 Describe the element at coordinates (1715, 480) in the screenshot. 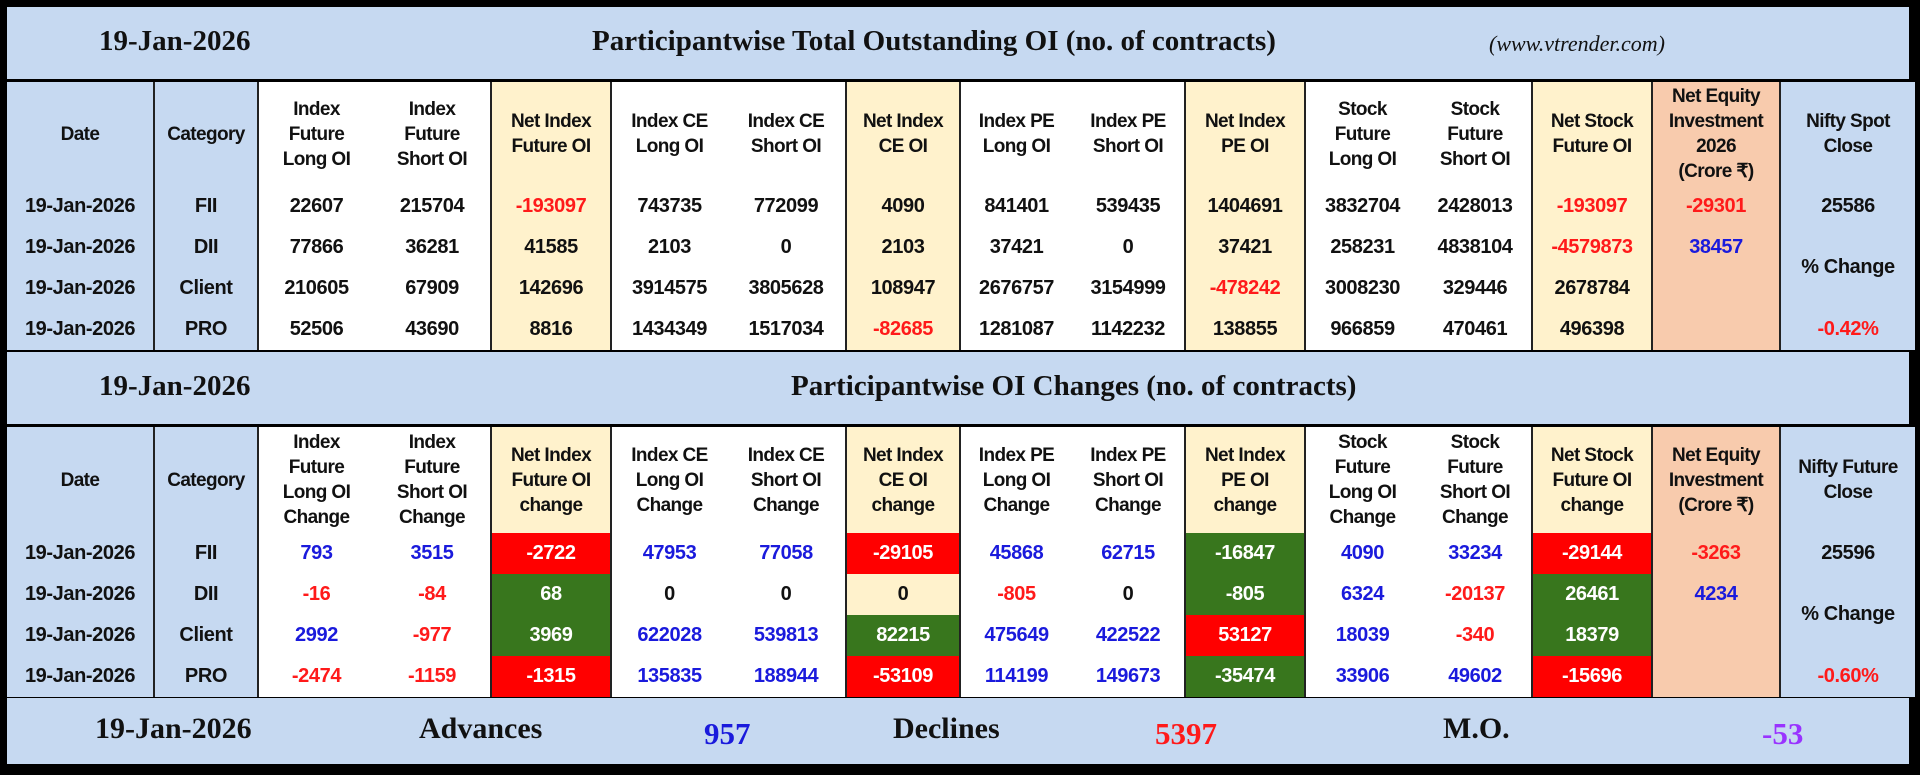

I see `header-net-equity: Net Equity Investment (Crore ₹)` at that location.